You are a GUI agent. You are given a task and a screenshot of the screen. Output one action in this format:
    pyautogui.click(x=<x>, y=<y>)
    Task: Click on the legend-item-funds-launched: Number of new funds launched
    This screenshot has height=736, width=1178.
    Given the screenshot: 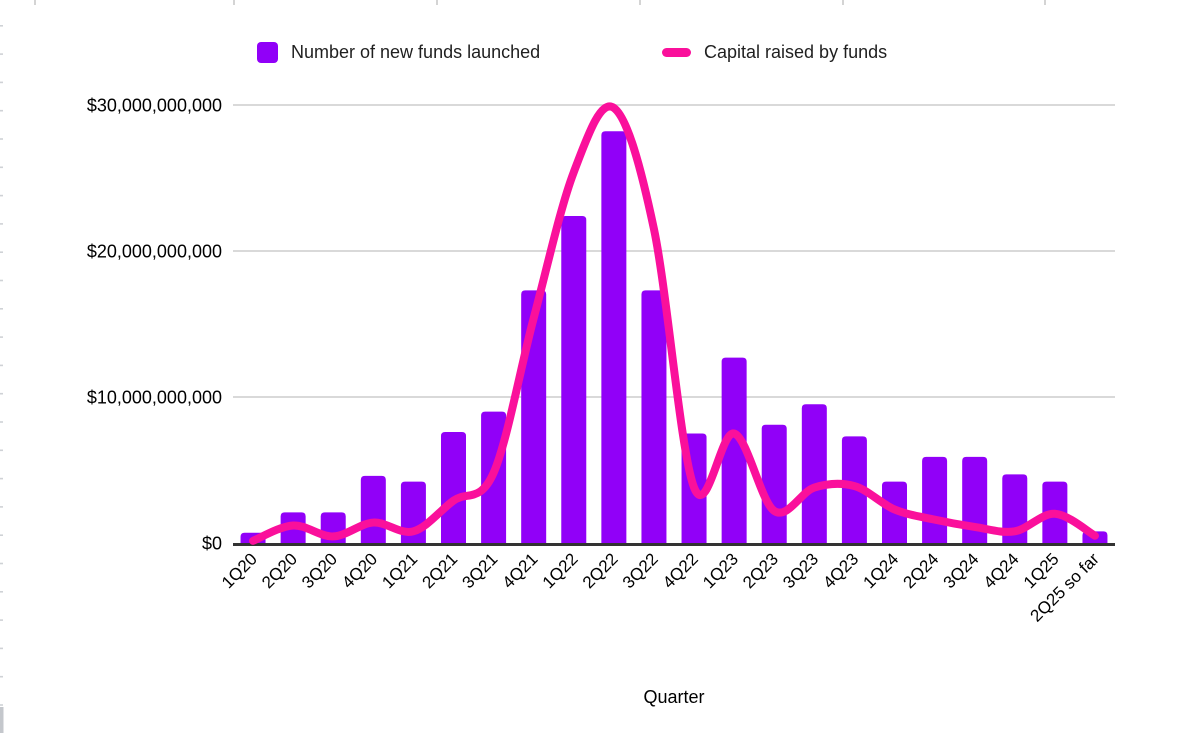 What is the action you would take?
    pyautogui.click(x=398, y=52)
    